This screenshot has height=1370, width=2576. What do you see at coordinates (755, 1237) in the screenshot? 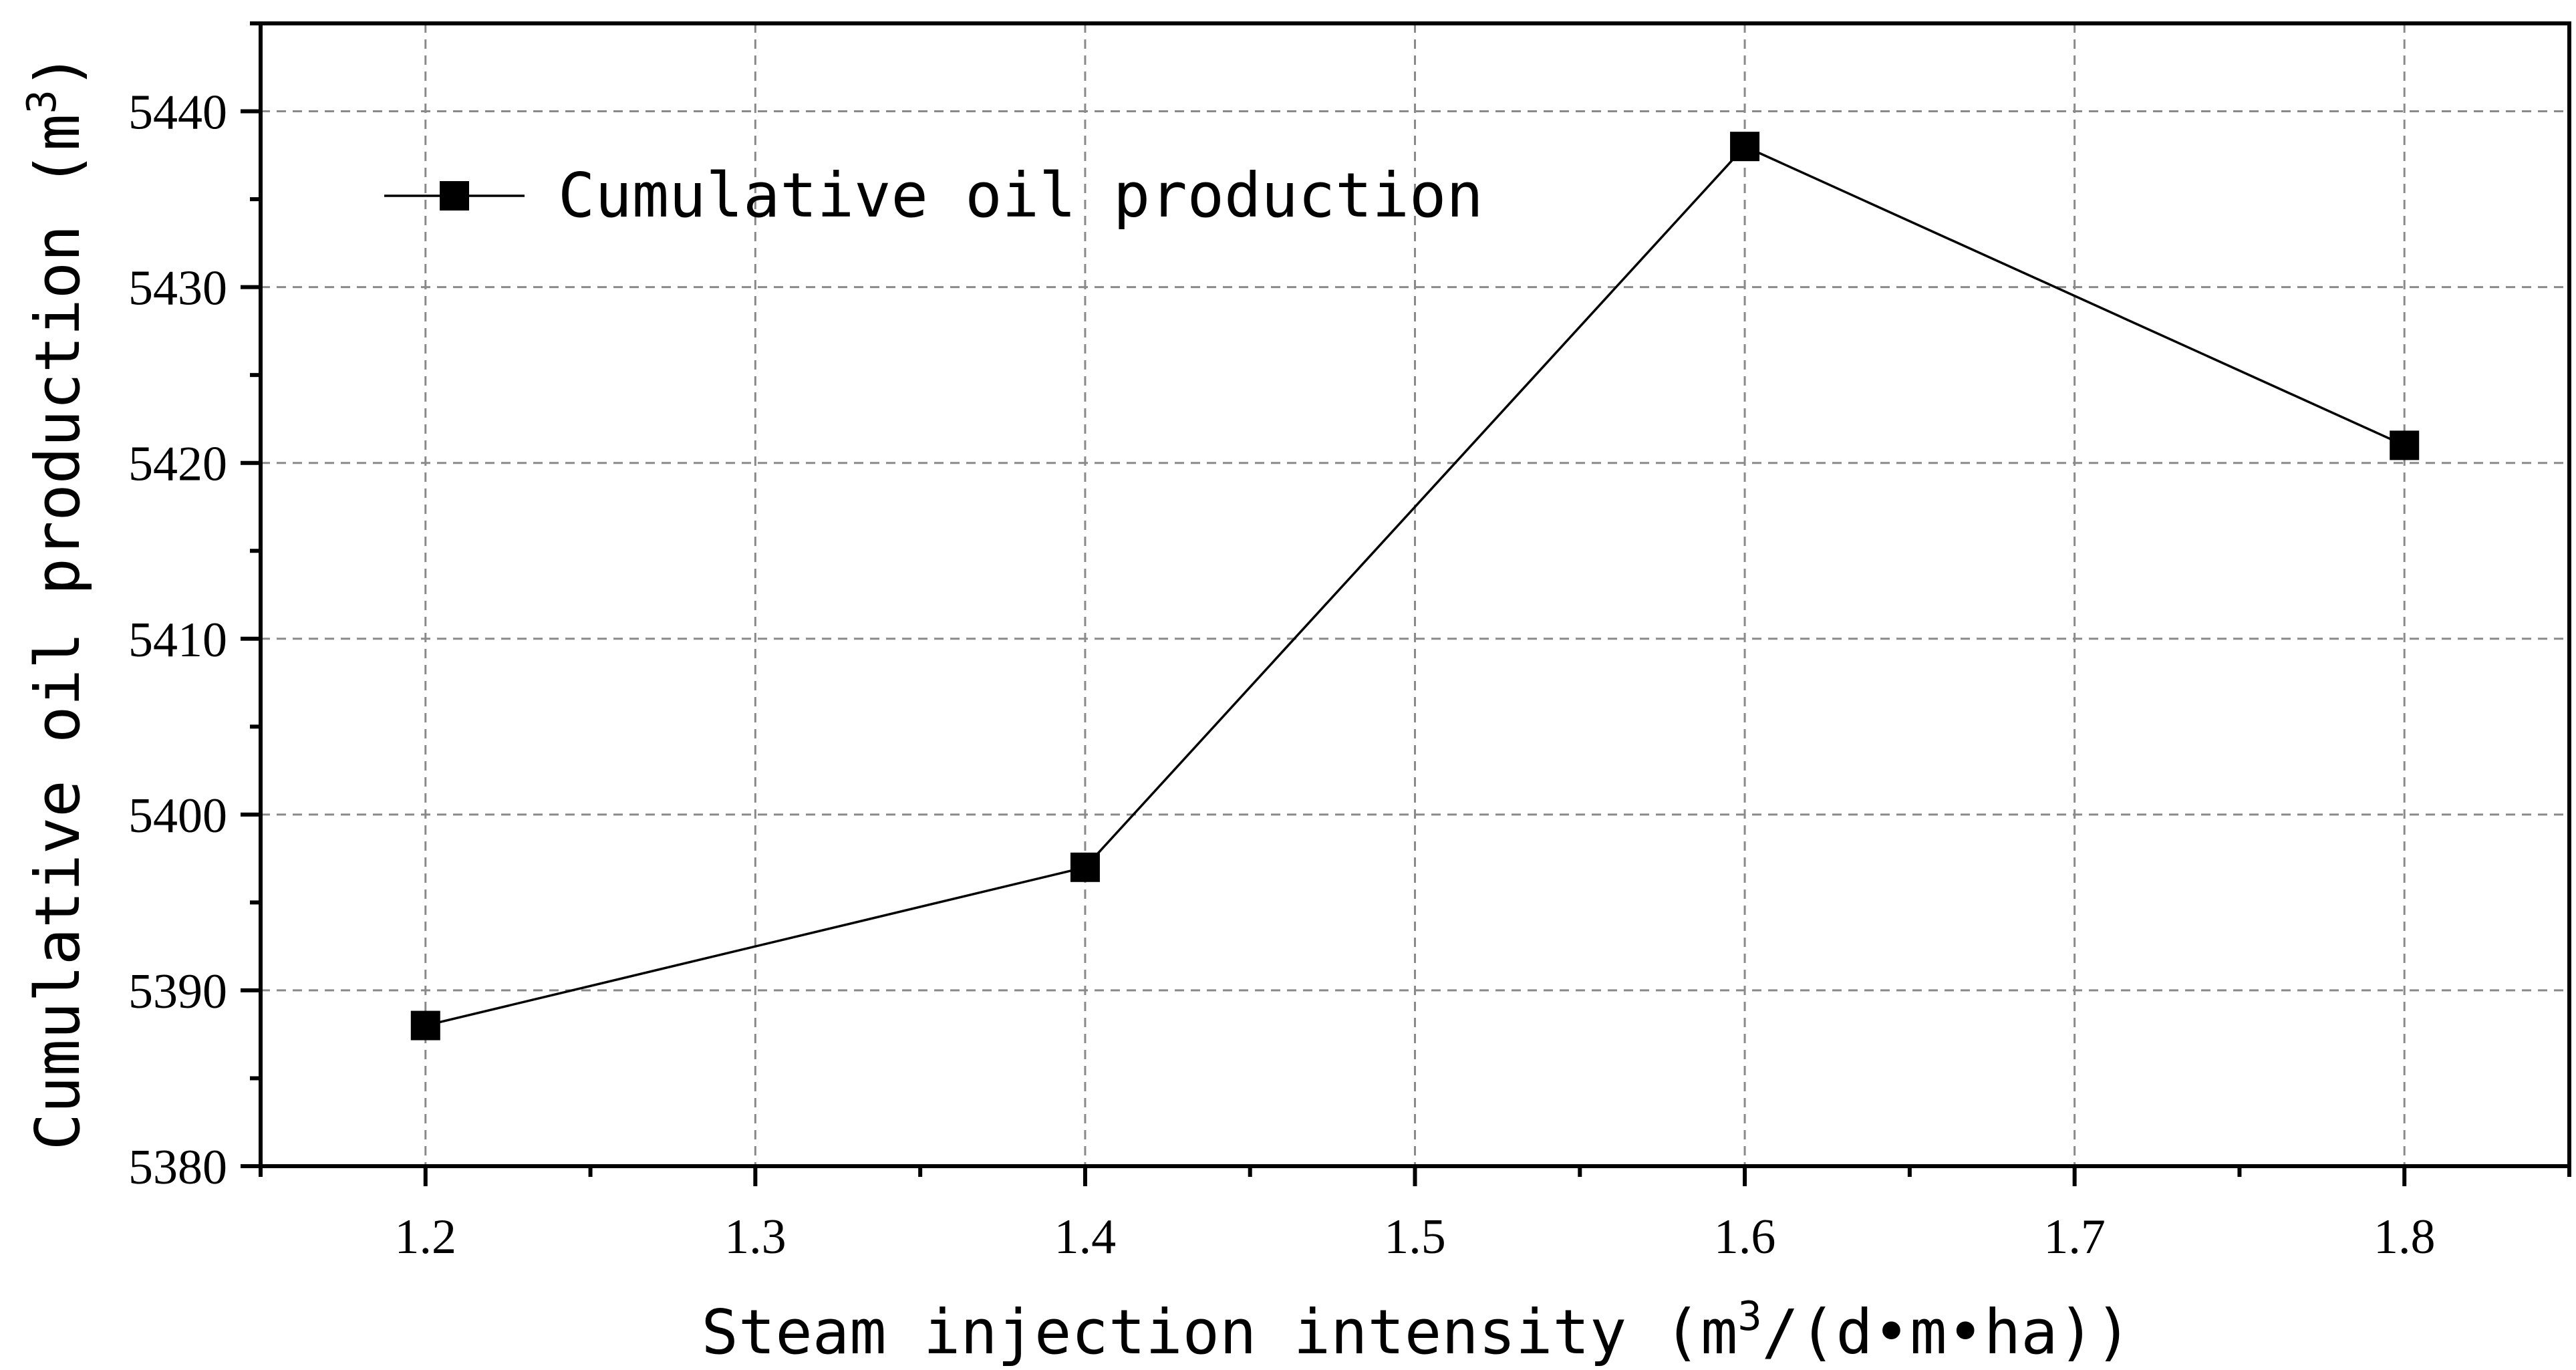
I see `x-tick-label: 1.3` at bounding box center [755, 1237].